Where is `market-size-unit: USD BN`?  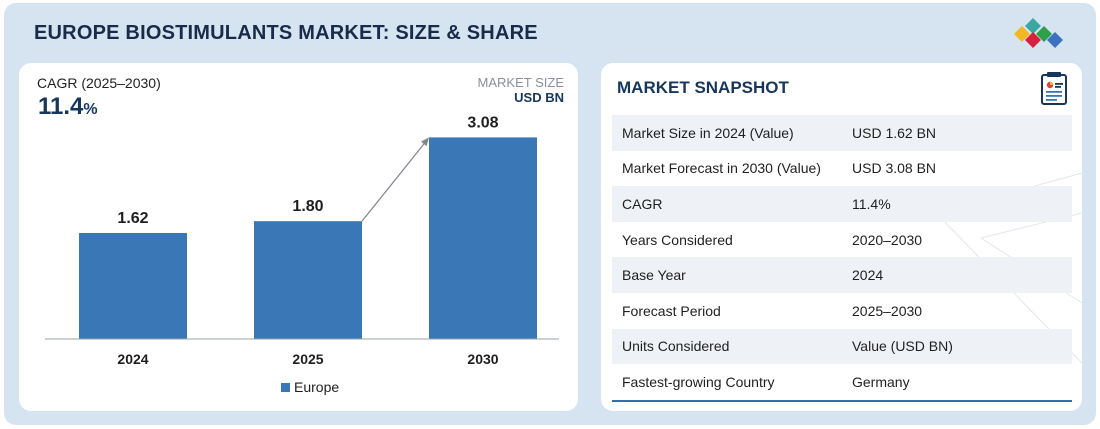
market-size-unit: USD BN is located at coordinates (539, 97).